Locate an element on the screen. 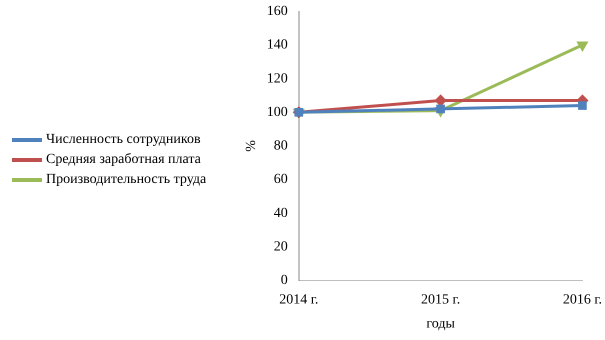  legend-label: Средняя заработная плата is located at coordinates (124, 160).